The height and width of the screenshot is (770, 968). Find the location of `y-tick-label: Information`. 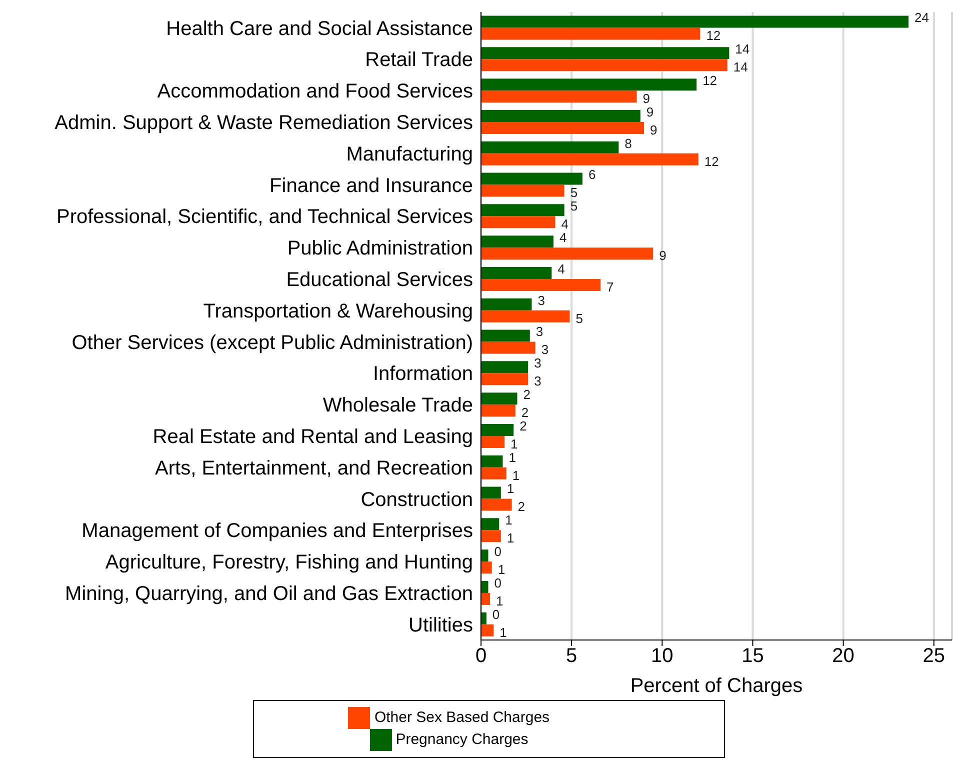

y-tick-label: Information is located at coordinates (422, 374).